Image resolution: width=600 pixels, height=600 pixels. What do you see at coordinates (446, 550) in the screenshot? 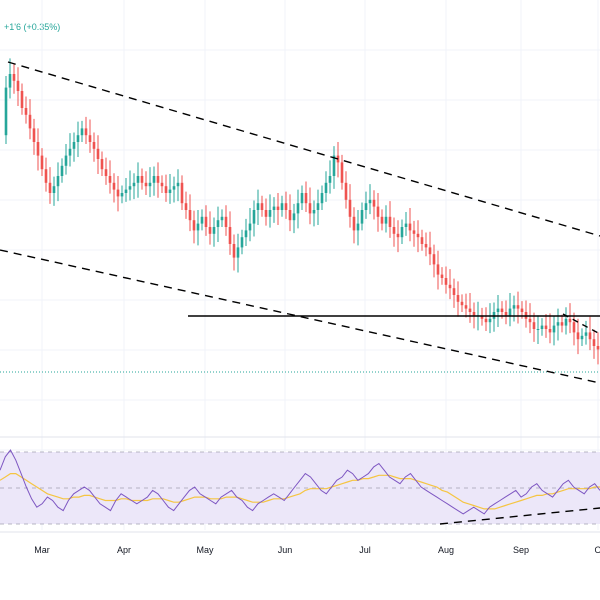
I see `x-tick-label: Aug` at bounding box center [446, 550].